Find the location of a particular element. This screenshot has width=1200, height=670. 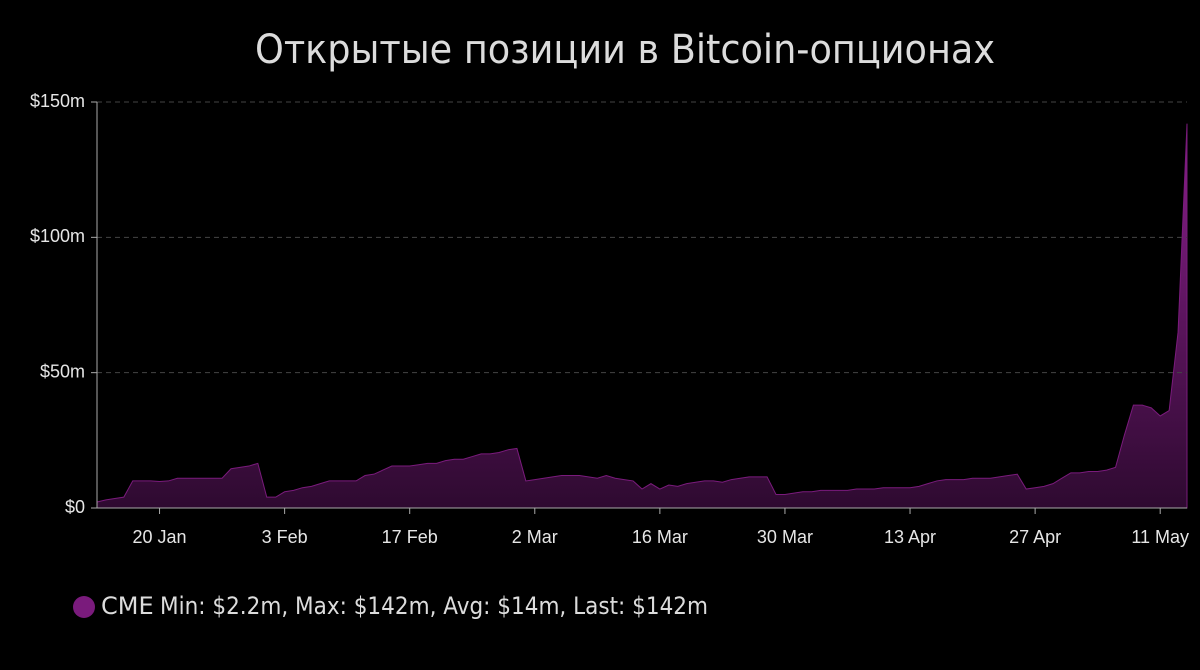

y-tick-label: $50m is located at coordinates (62, 371).